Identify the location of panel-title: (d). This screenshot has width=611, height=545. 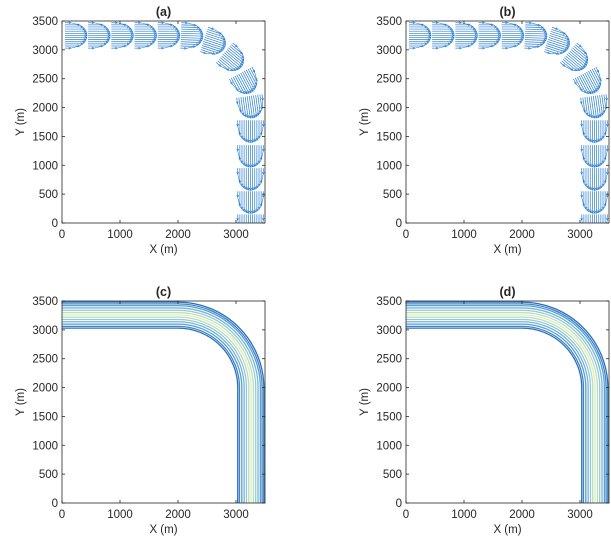
(508, 292).